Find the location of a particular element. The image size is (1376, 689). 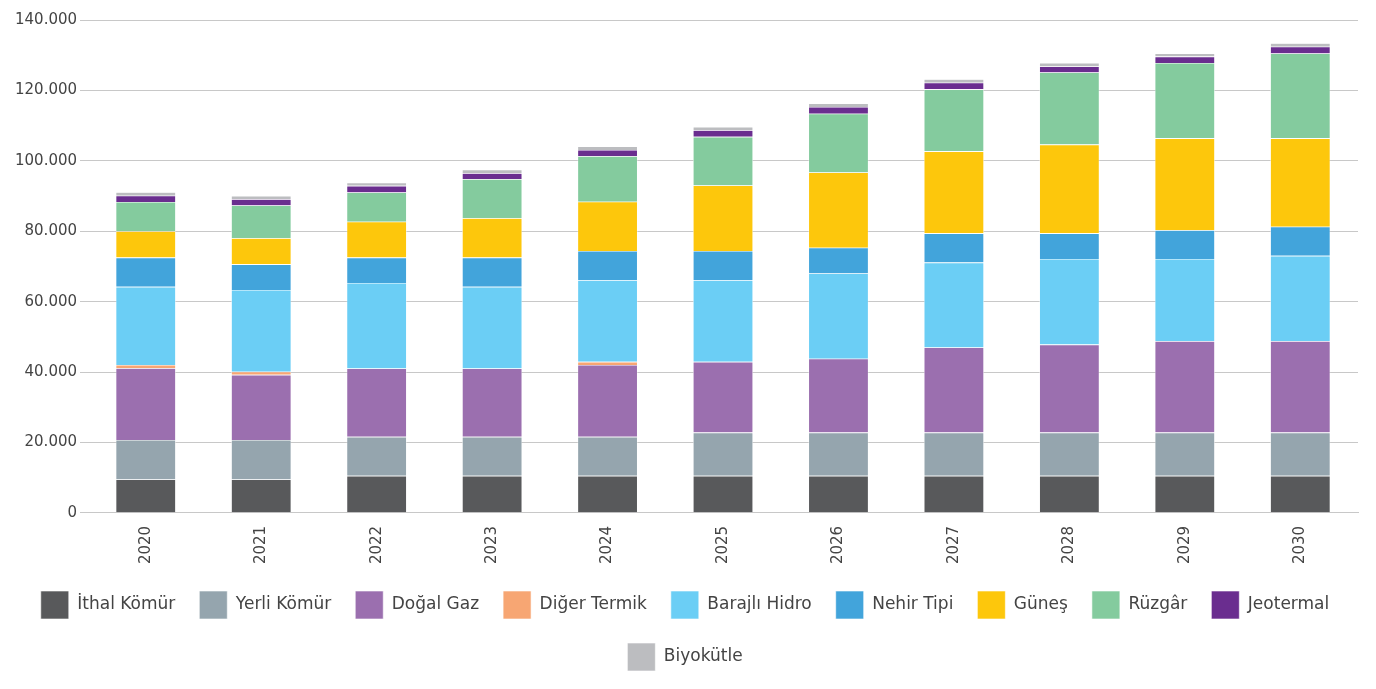

y-tick-label: 140.000 is located at coordinates (46, 18).